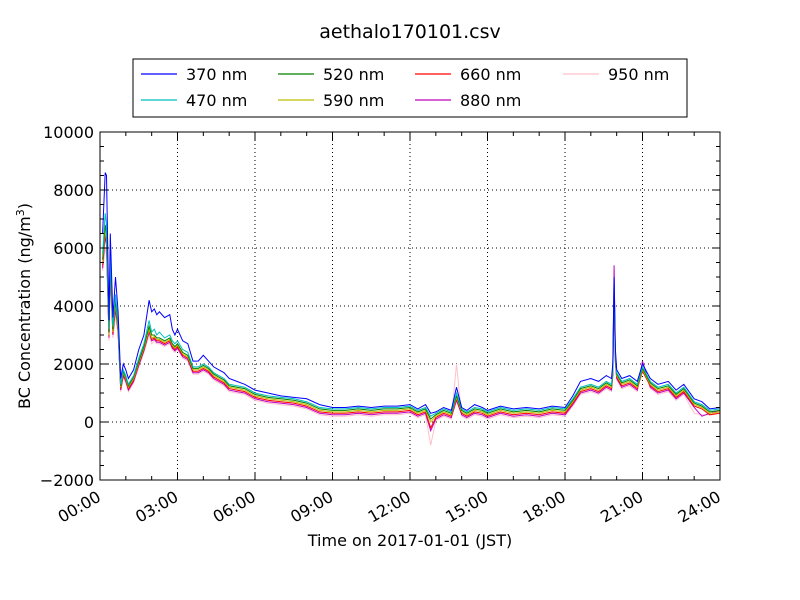 The height and width of the screenshot is (600, 800). I want to click on x-tick-label: 24:00, so click(699, 507).